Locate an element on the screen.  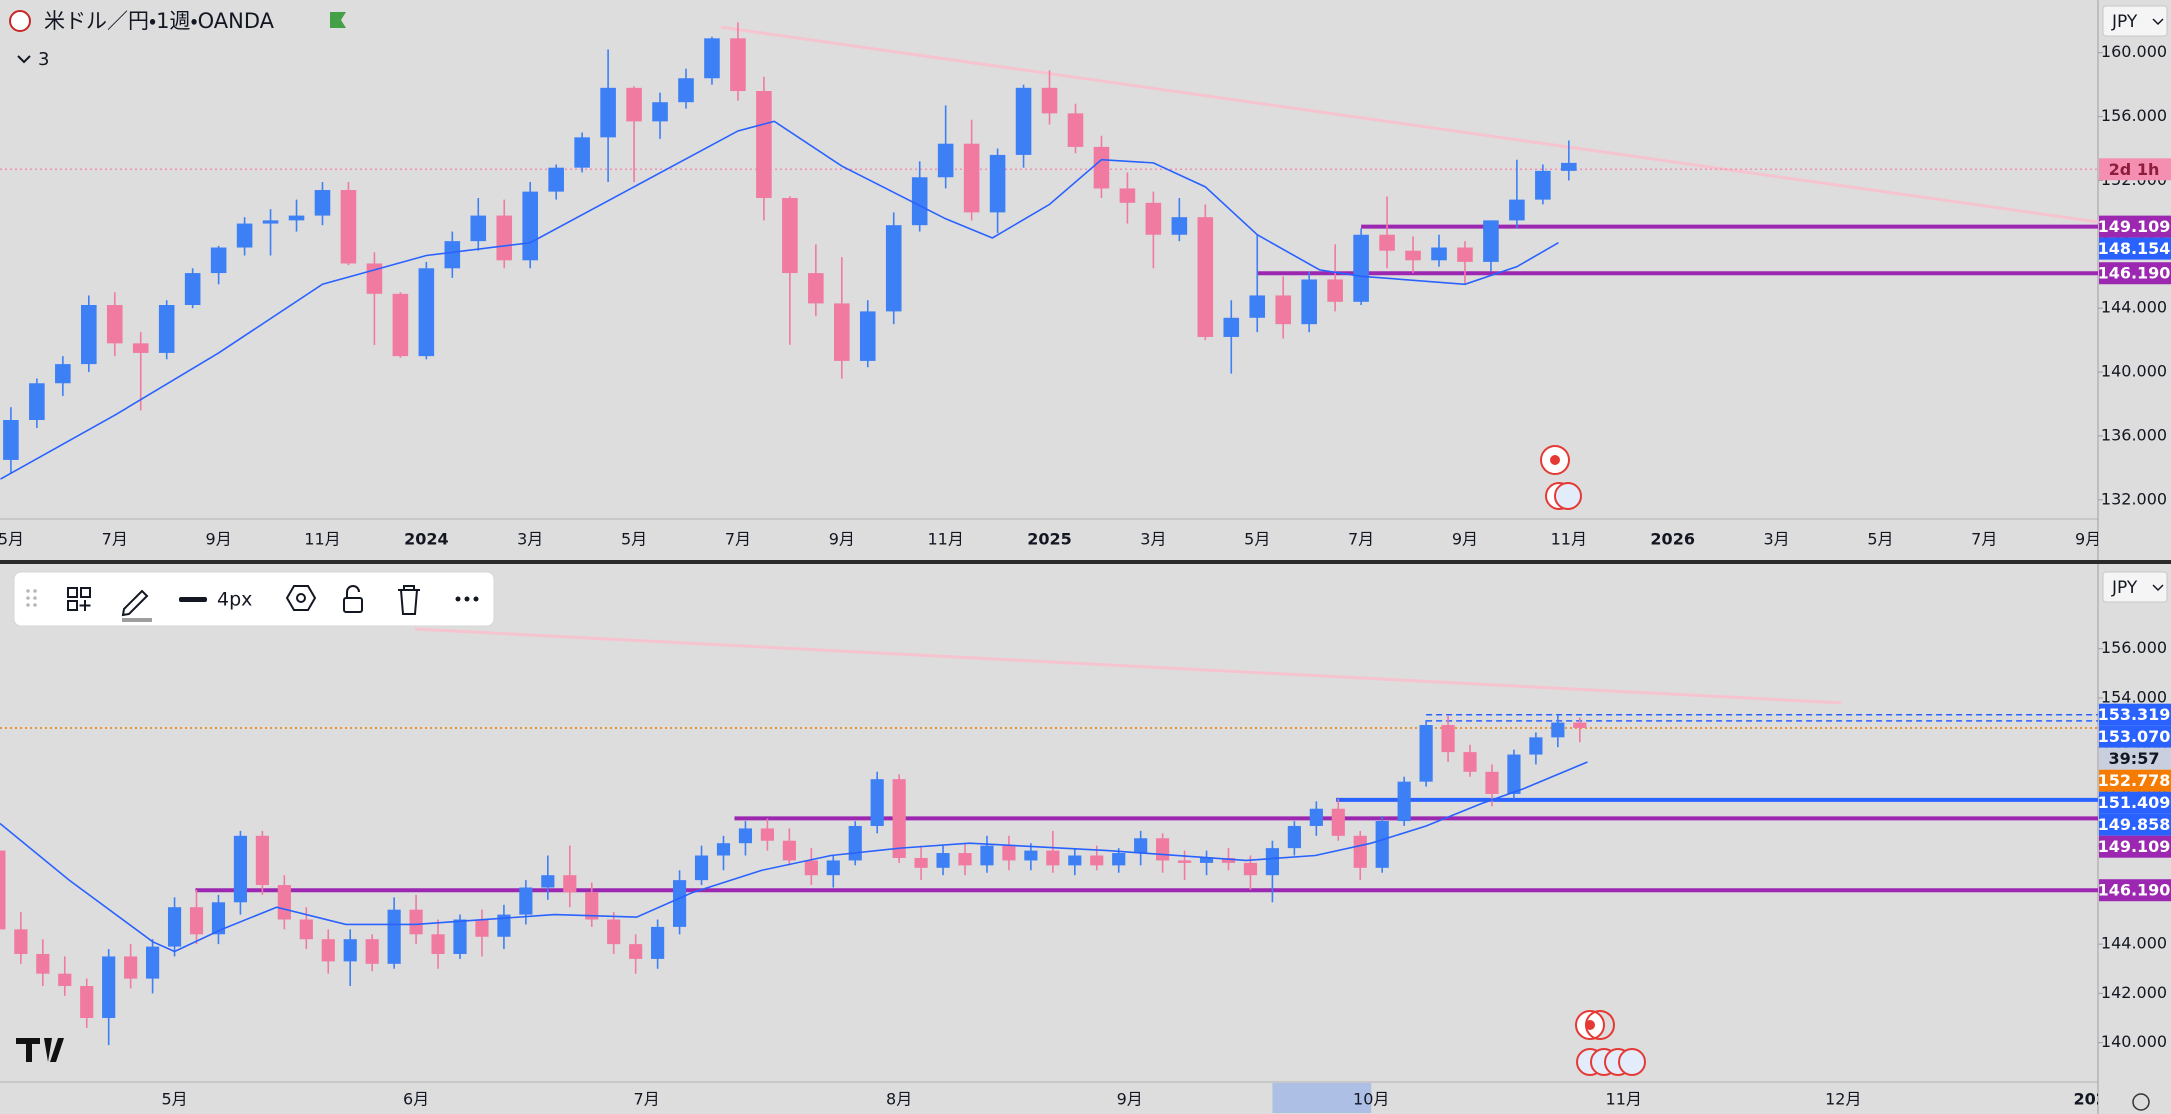
line-color-button is located at coordinates (136, 605).